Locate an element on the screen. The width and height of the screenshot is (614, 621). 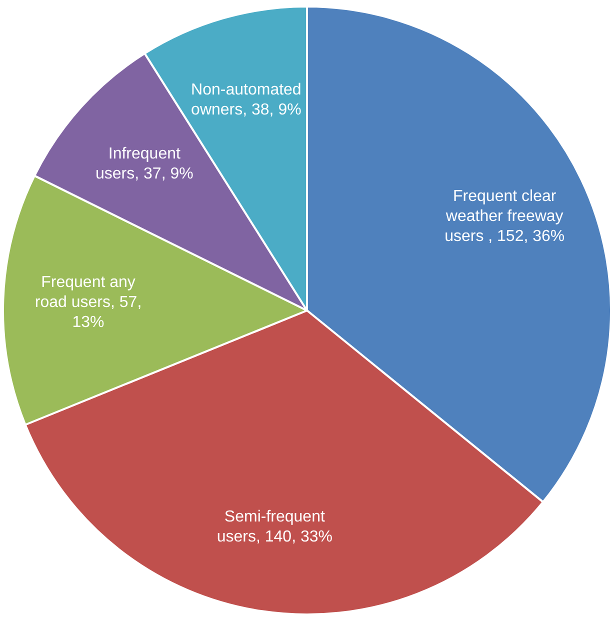
slice-label: Infrequent users, 37, 9% is located at coordinates (145, 163).